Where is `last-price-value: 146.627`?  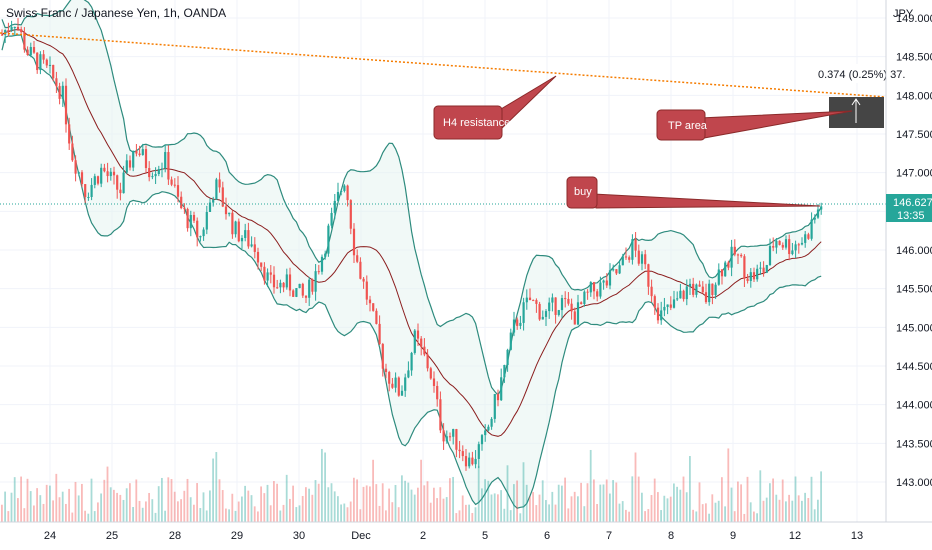 last-price-value: 146.627 is located at coordinates (912, 203).